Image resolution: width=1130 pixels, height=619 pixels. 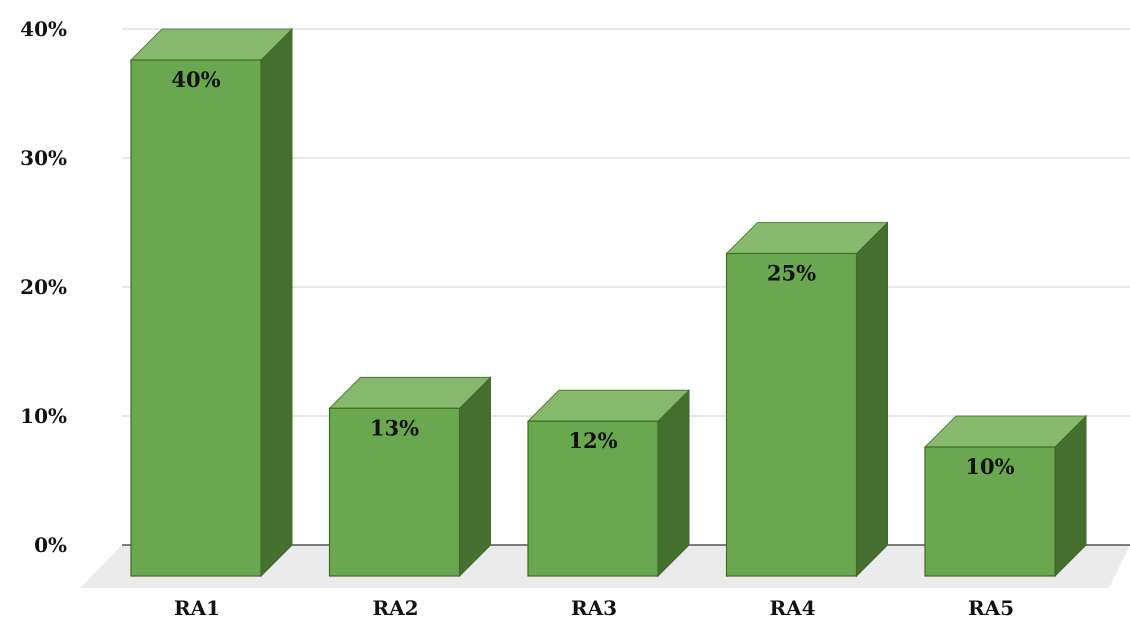 What do you see at coordinates (395, 607) in the screenshot?
I see `x-tick-label: RA2` at bounding box center [395, 607].